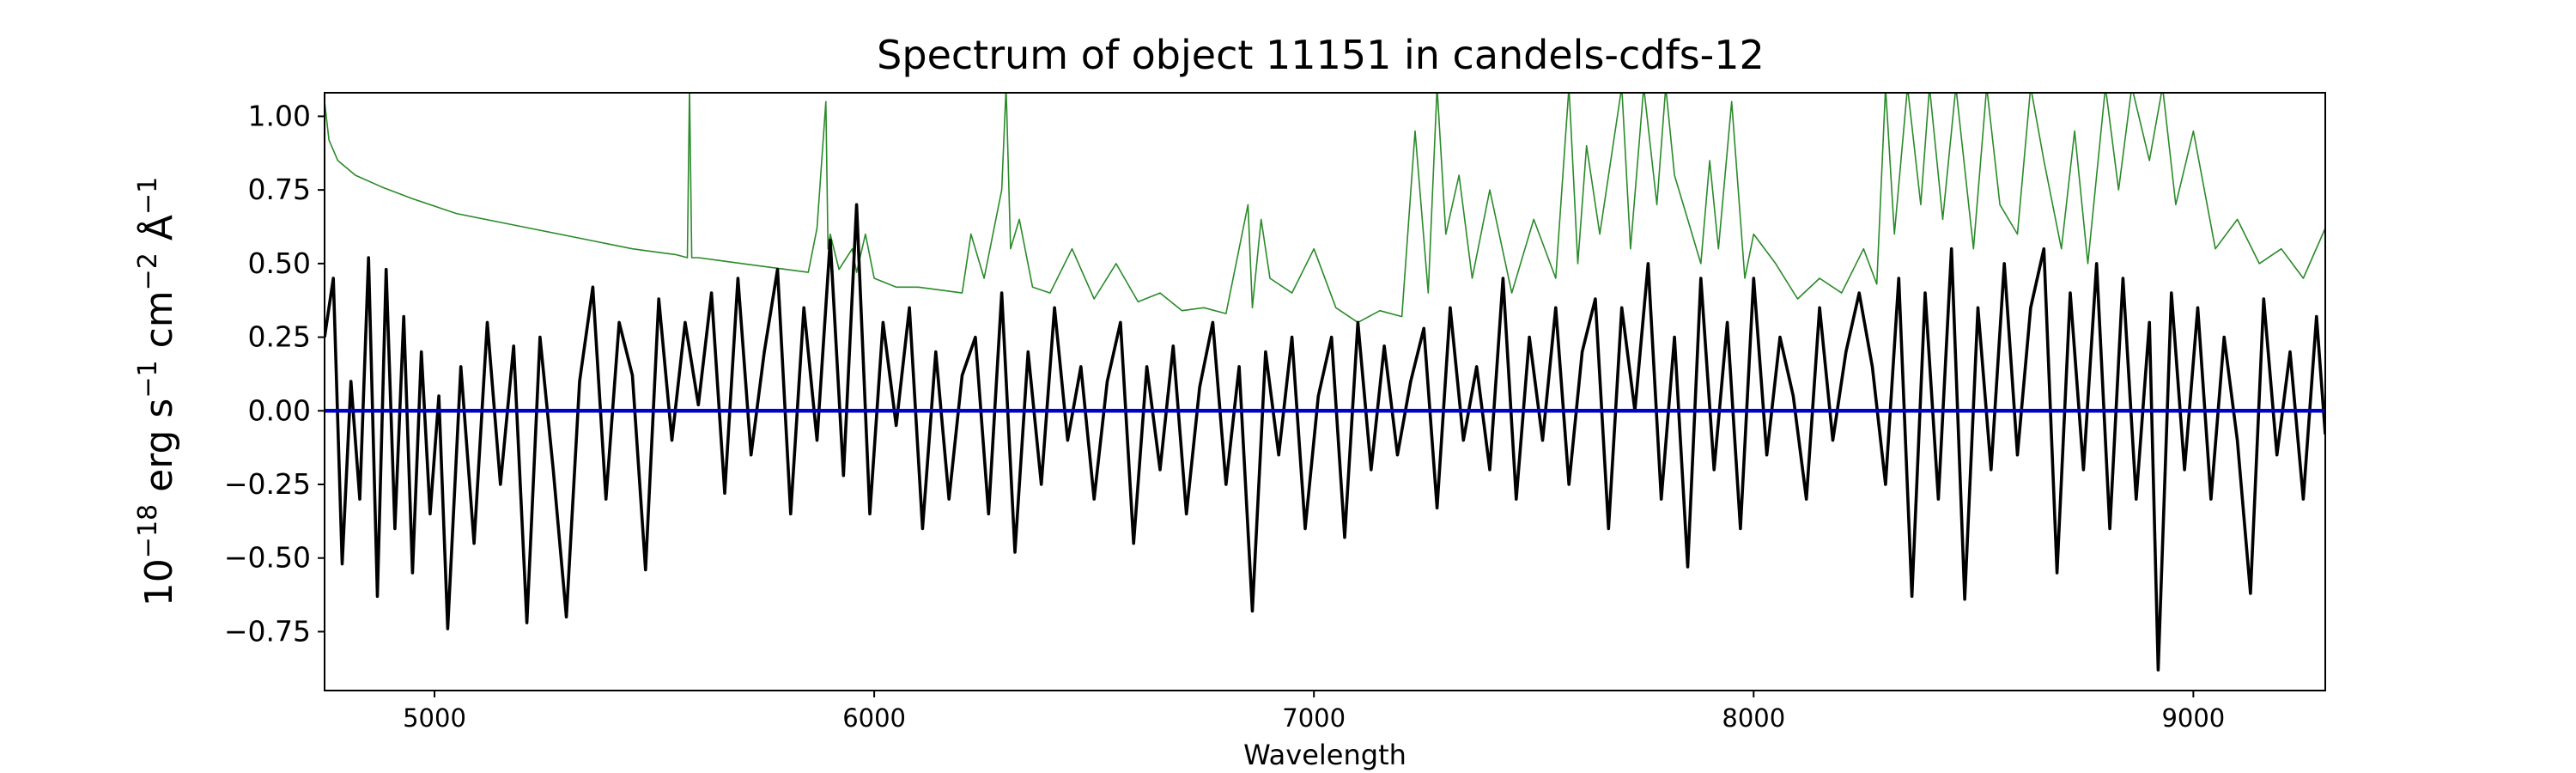  What do you see at coordinates (280, 115) in the screenshot?
I see `y-tick-label: 1.00` at bounding box center [280, 115].